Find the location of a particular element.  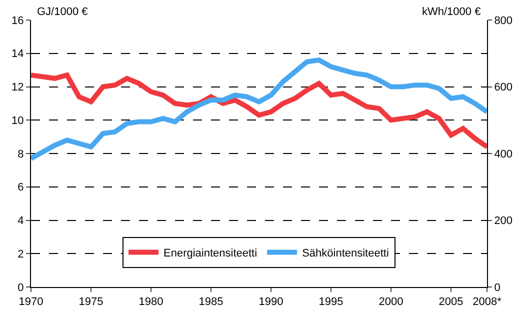

y-tick-label: 4 is located at coordinates (21, 221).